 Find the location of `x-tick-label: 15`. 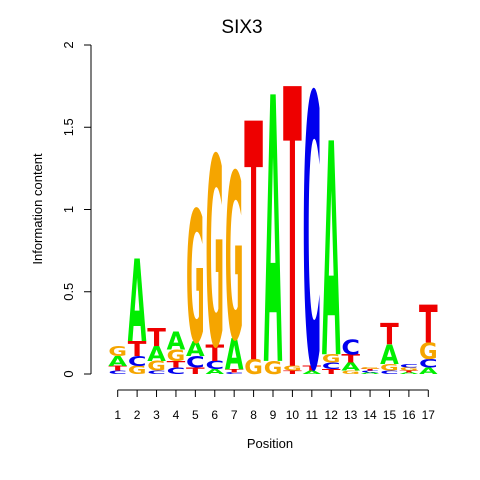

x-tick-label: 15 is located at coordinates (390, 415).